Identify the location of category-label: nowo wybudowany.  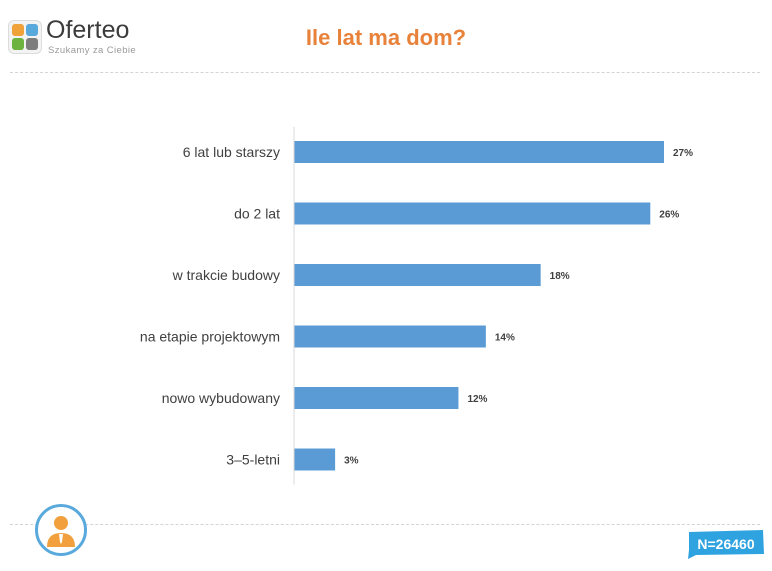
(221, 398).